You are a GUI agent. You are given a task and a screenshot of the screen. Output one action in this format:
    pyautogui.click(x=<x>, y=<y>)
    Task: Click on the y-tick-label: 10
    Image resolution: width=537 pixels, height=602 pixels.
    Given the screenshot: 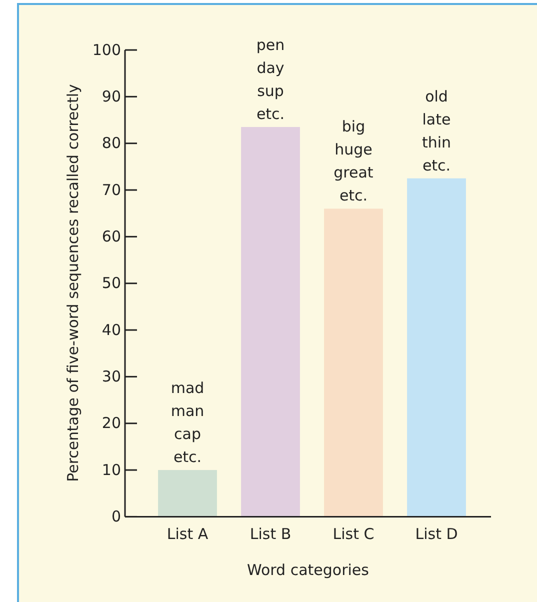 What is the action you would take?
    pyautogui.click(x=111, y=469)
    